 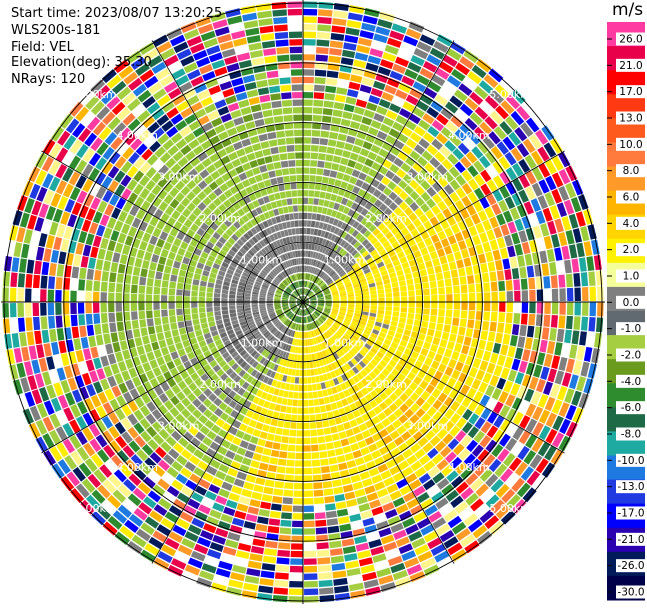 I want to click on ring-label-1-315: 1.00km, so click(x=262, y=260).